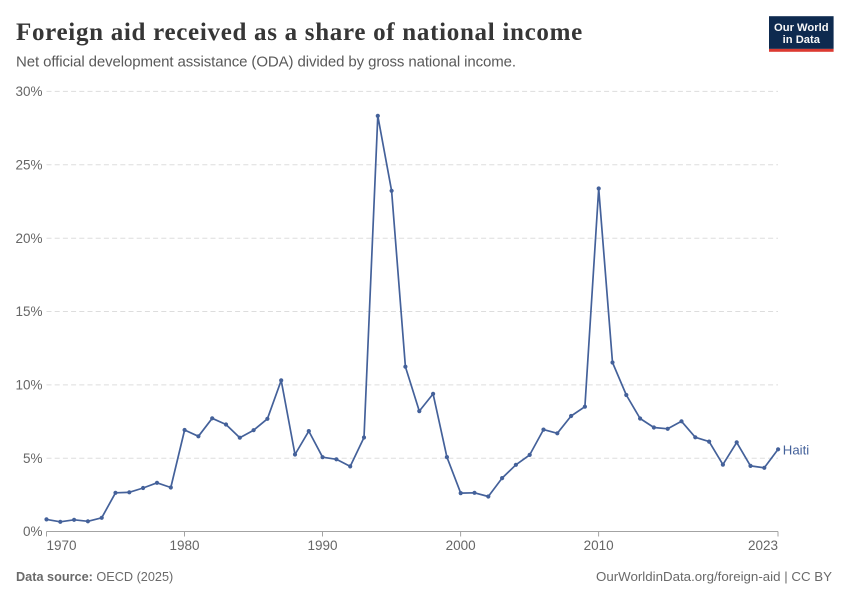  I want to click on svg-text: Data source: OECD (2025), so click(94, 577).